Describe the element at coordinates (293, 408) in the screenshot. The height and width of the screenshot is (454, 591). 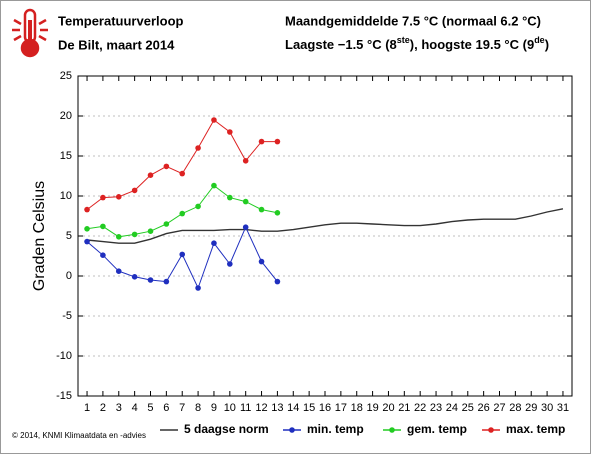
I see `x-tick-label: 14` at that location.